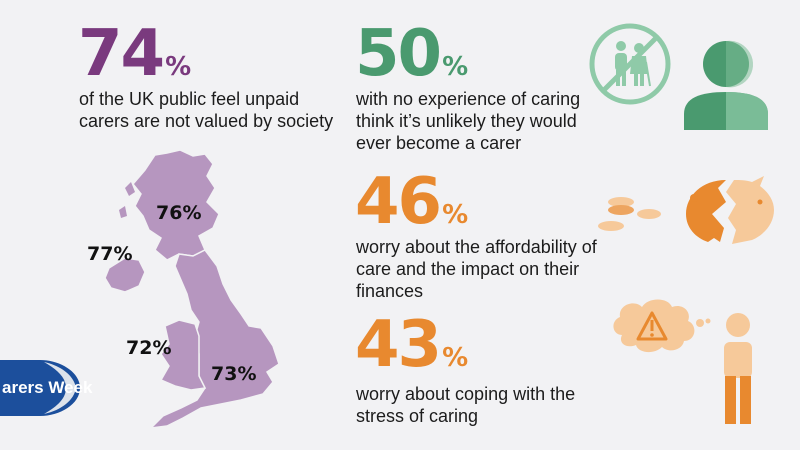  I want to click on stat-number: 46, so click(398, 202).